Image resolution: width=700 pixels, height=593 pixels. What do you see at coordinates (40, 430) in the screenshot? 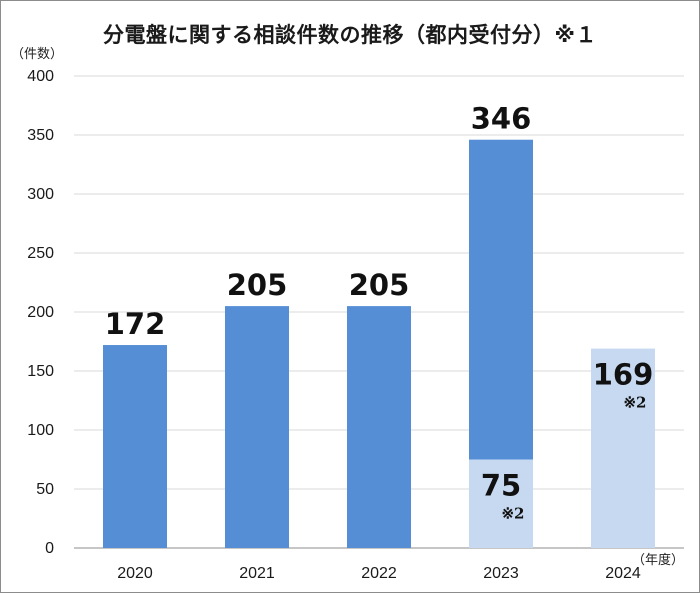
I see `y-tick-label: 100` at bounding box center [40, 430].